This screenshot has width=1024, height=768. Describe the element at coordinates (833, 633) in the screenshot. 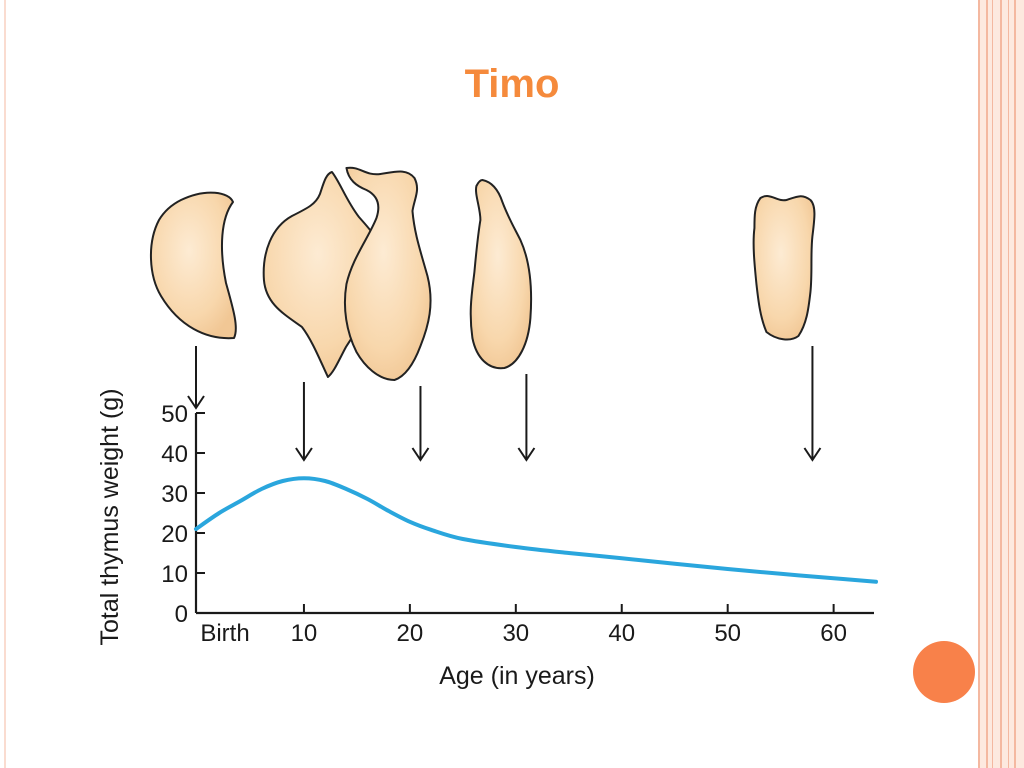

I see `x-tick-label: 60` at that location.